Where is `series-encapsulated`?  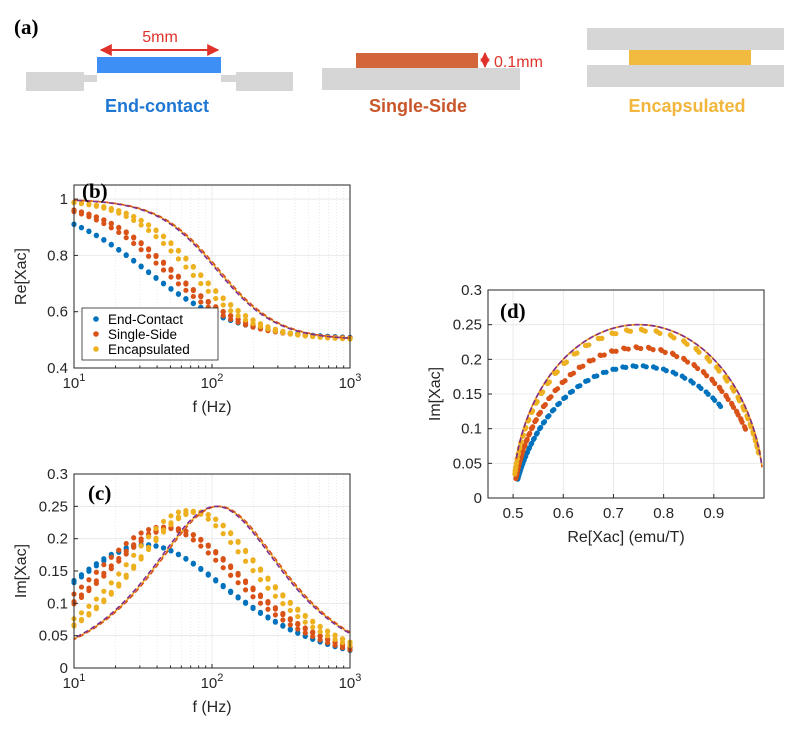 series-encapsulated is located at coordinates (212, 578).